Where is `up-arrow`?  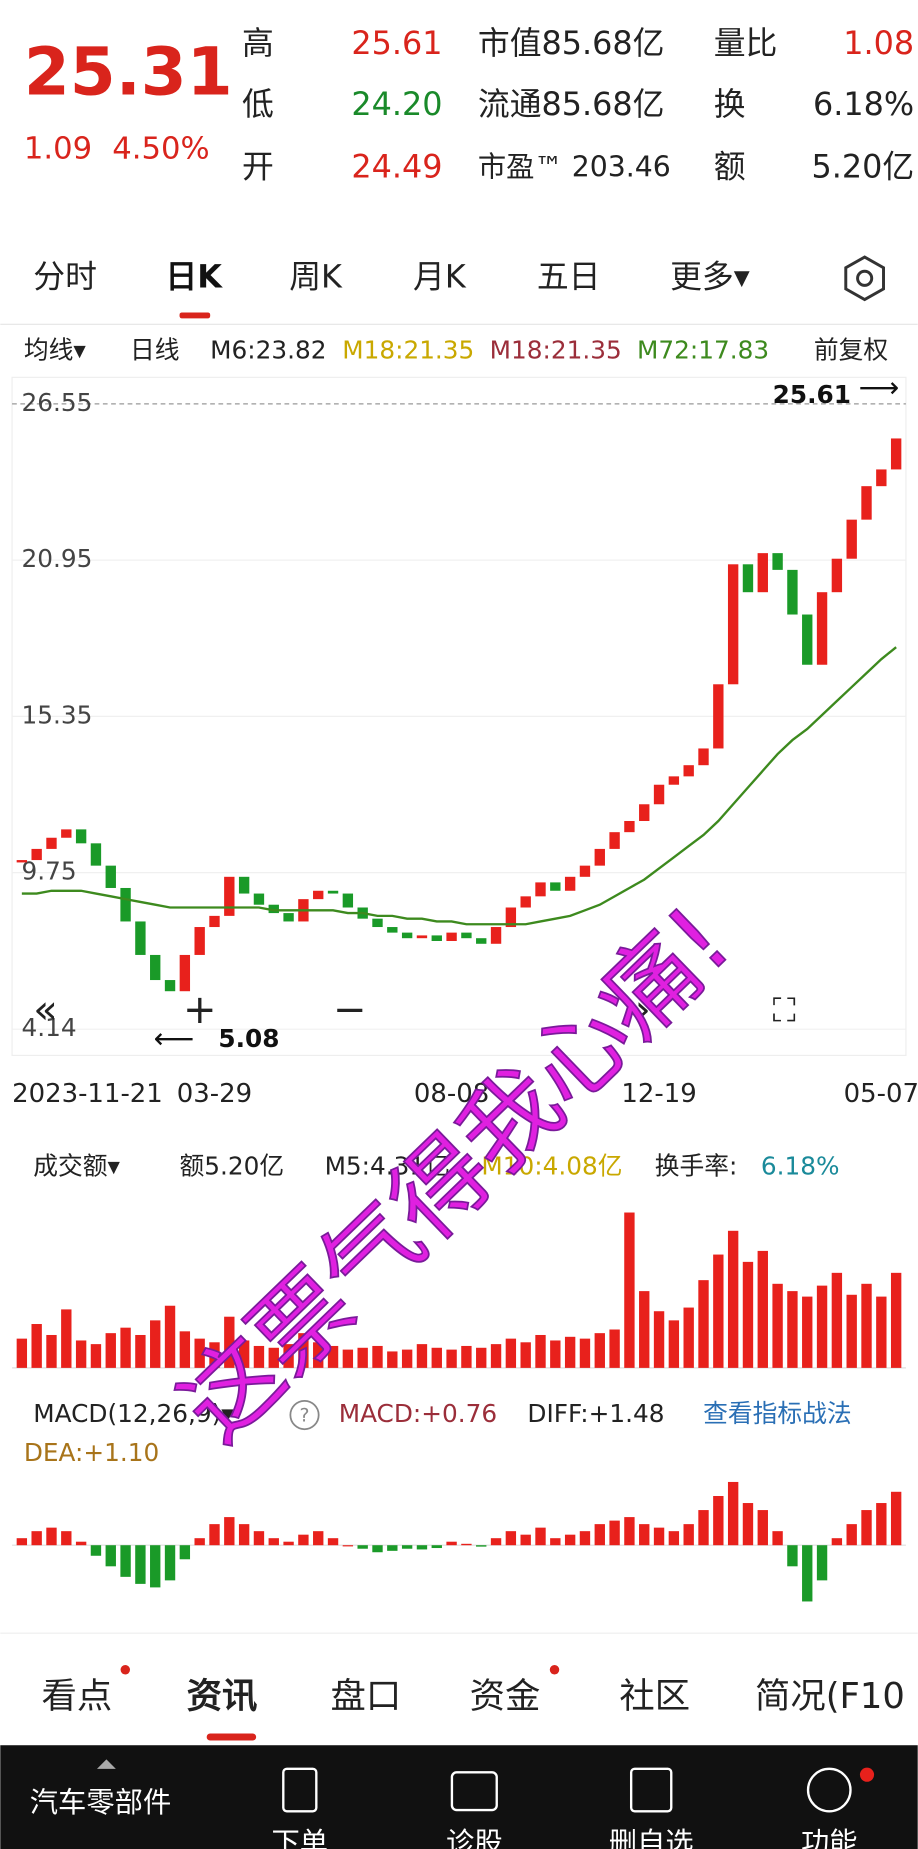
up-arrow is located at coordinates (106, 1764).